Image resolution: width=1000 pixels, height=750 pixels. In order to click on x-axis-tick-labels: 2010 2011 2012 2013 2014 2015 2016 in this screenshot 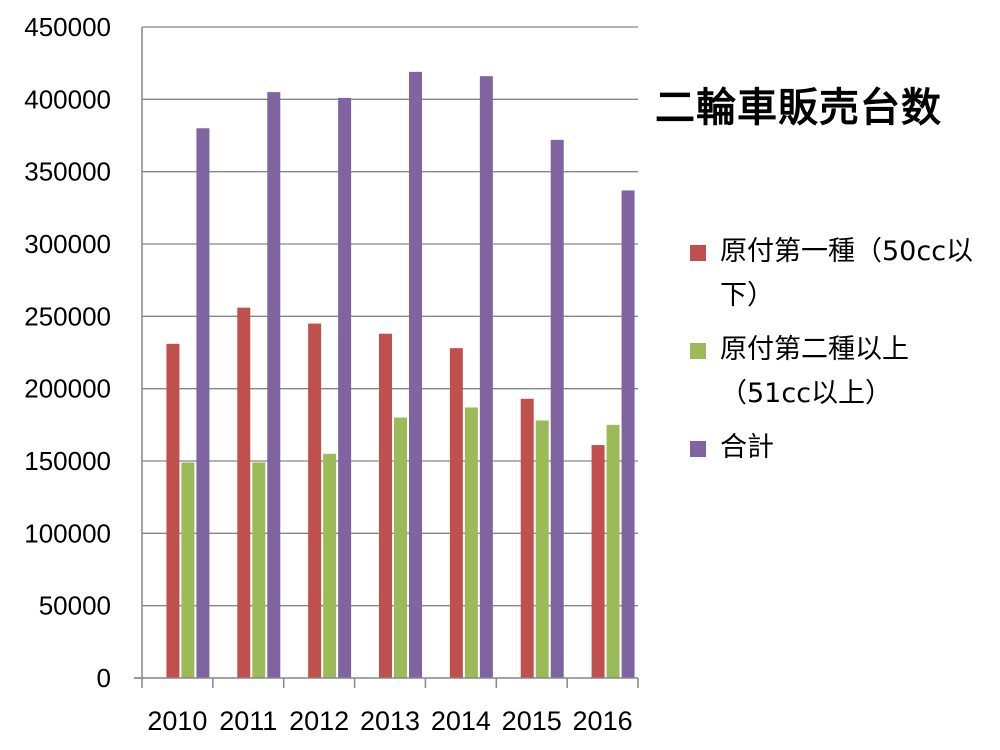, I will do `click(389, 721)`.